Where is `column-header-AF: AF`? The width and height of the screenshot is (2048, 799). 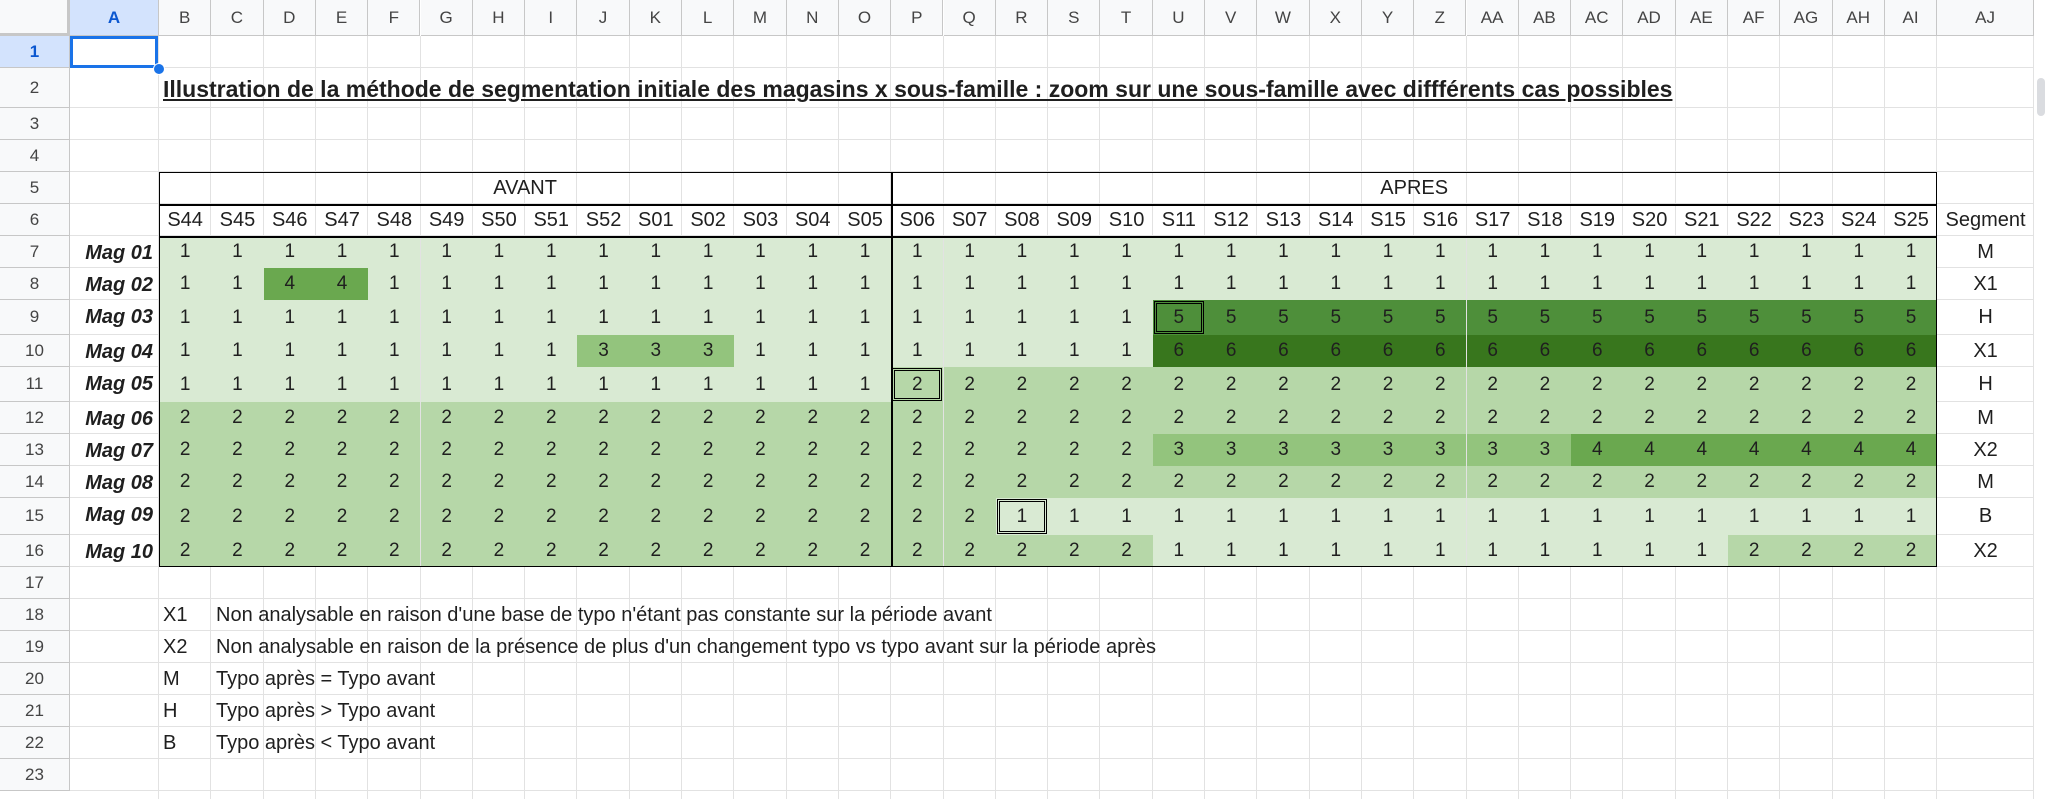 column-header-AF: AF is located at coordinates (1754, 18).